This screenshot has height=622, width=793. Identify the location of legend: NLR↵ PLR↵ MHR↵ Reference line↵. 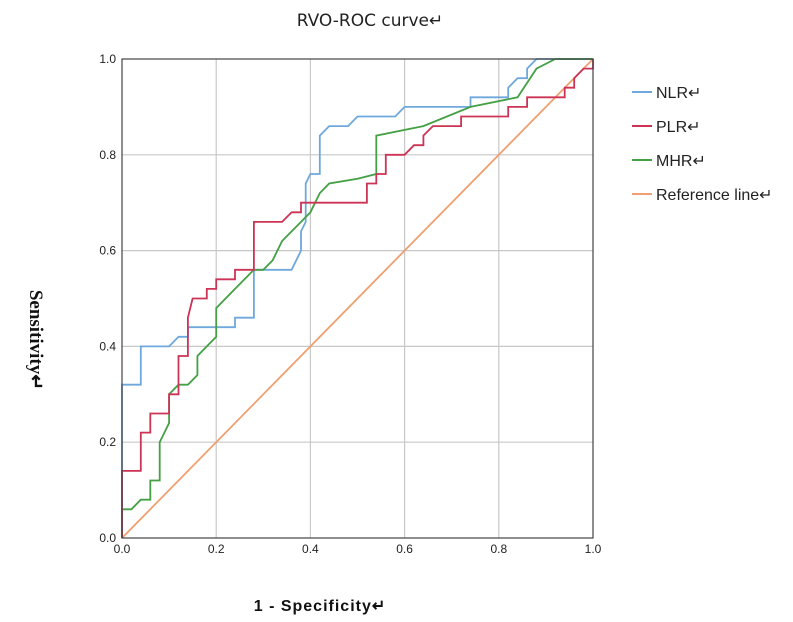
(702, 144).